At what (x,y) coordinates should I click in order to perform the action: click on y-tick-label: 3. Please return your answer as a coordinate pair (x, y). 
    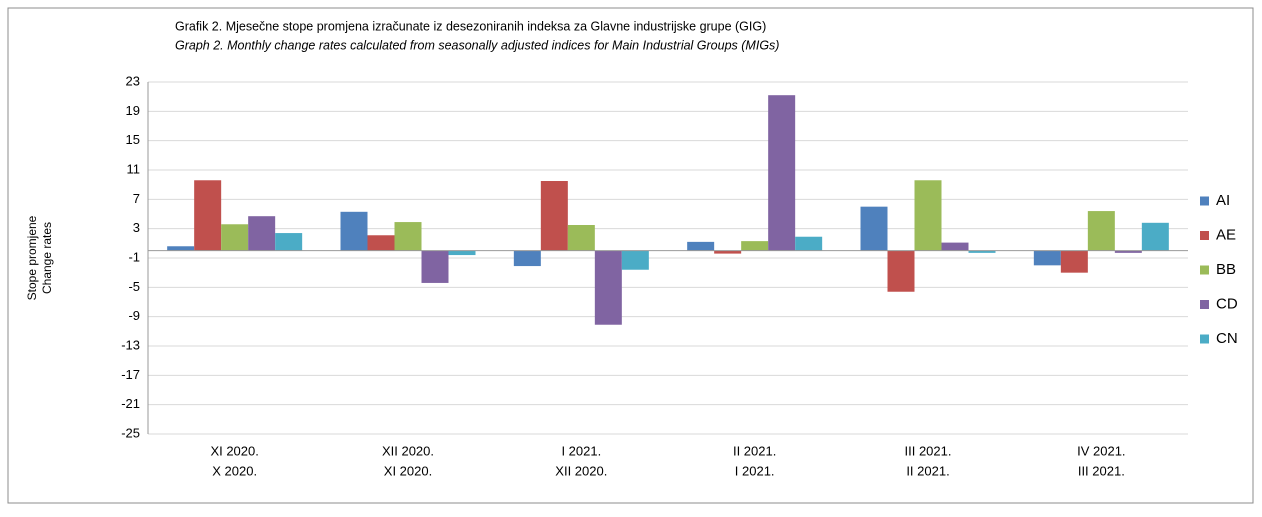
    Looking at the image, I should click on (136, 227).